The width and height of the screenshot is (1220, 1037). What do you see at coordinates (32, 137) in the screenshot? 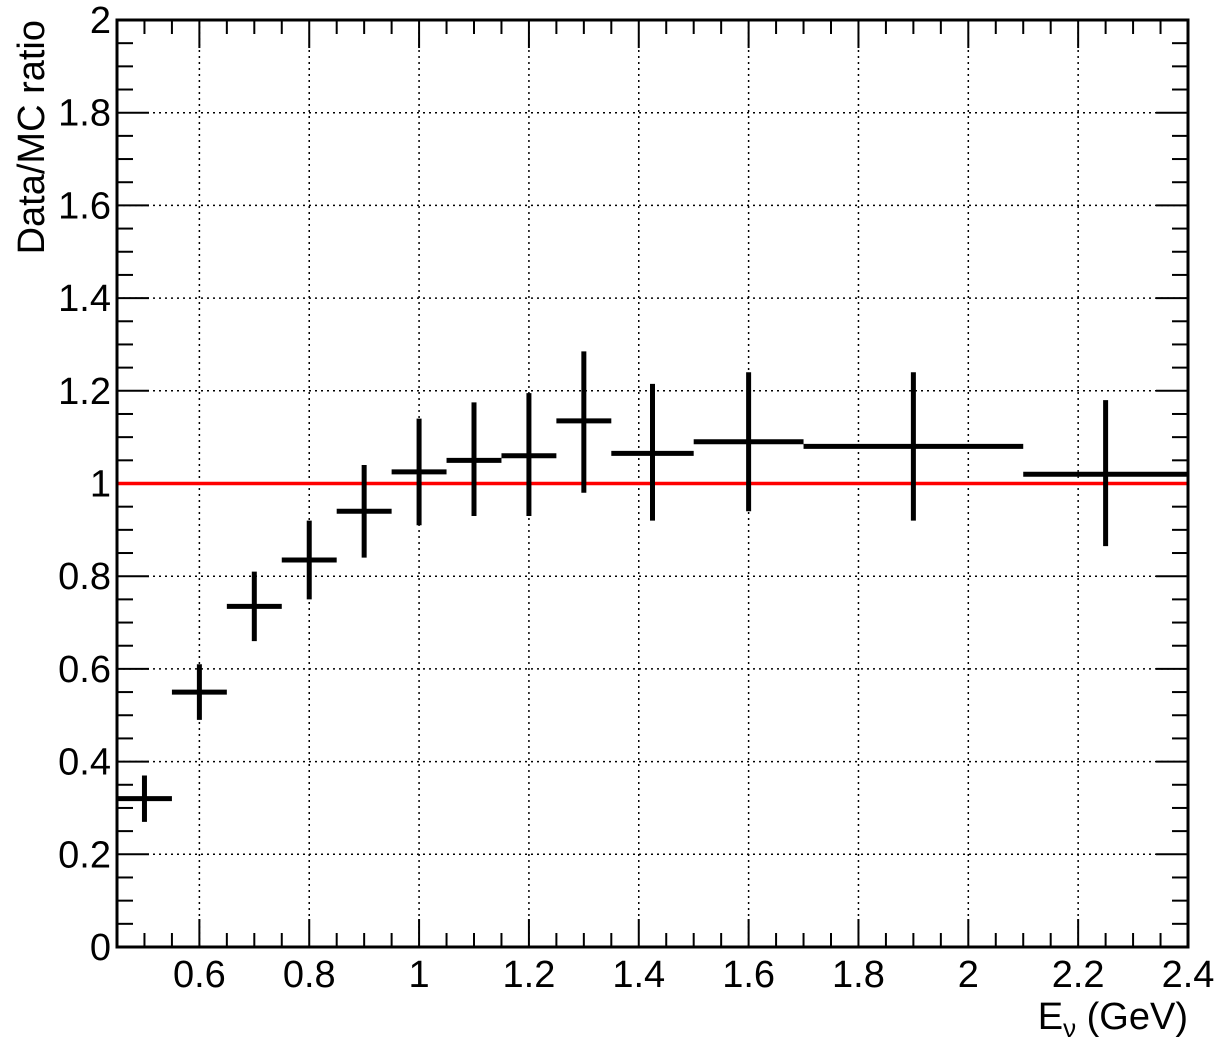
I see `y-axis-title: Data/MC ratio` at bounding box center [32, 137].